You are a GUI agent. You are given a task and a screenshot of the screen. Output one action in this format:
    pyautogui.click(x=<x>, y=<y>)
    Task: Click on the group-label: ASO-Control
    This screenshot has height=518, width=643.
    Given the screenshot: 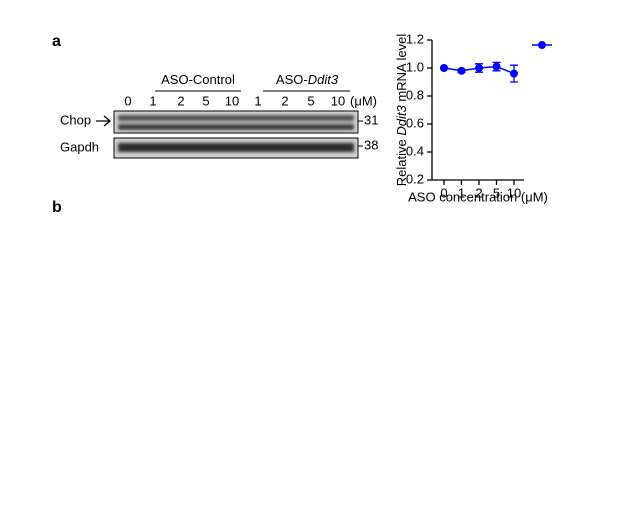 What is the action you would take?
    pyautogui.click(x=198, y=79)
    